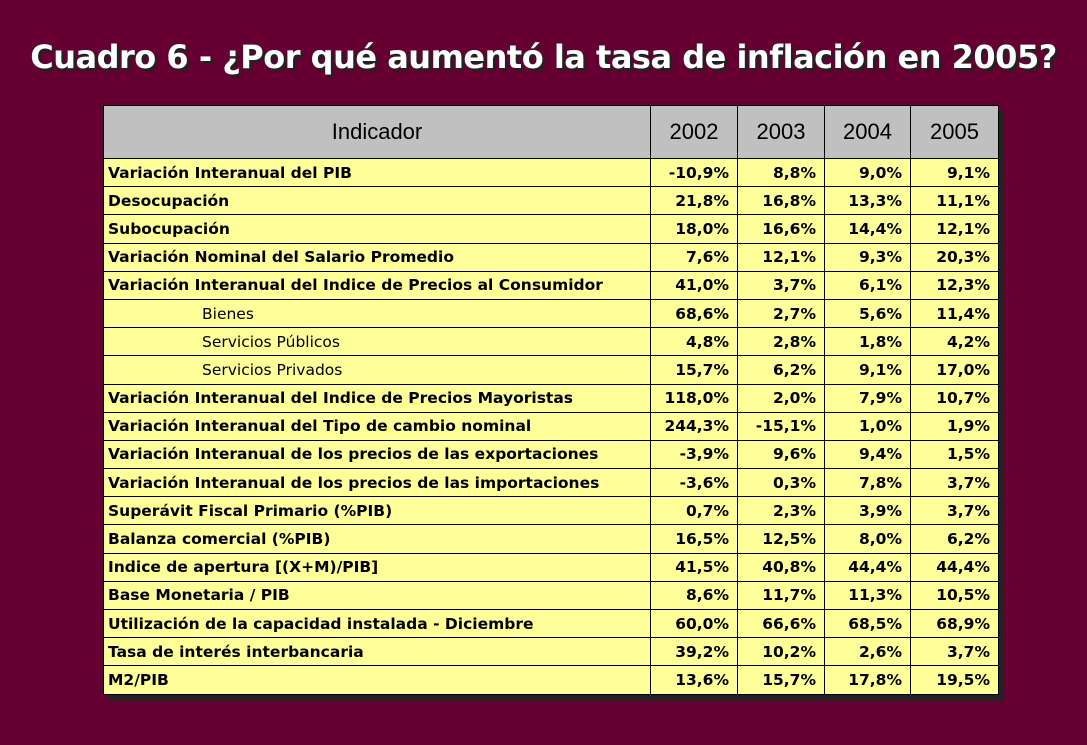 This screenshot has width=1087, height=745. Describe the element at coordinates (954, 454) in the screenshot. I see `value-cell: 1,5%` at that location.